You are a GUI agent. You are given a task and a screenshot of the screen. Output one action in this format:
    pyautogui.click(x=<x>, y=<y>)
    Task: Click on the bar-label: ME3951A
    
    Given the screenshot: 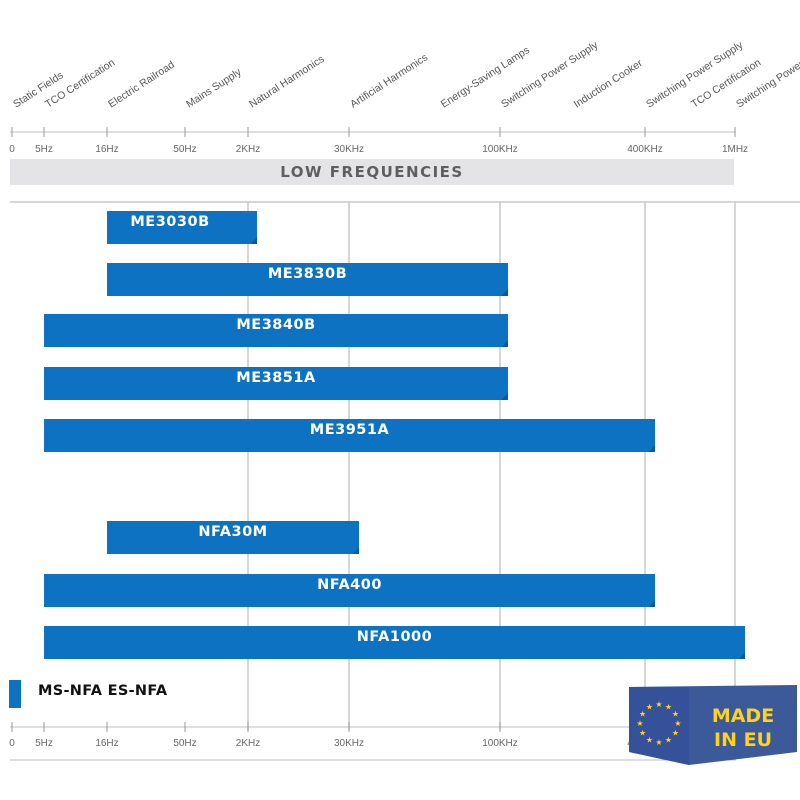 What is the action you would take?
    pyautogui.click(x=350, y=430)
    